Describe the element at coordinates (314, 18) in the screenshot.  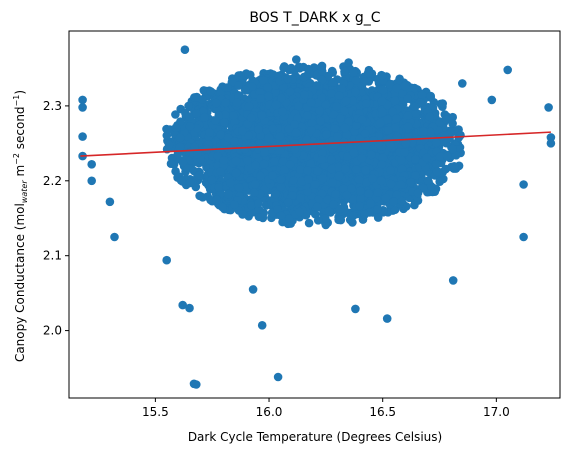
I see `chart-title: BOS T_DARK x g_C` at that location.